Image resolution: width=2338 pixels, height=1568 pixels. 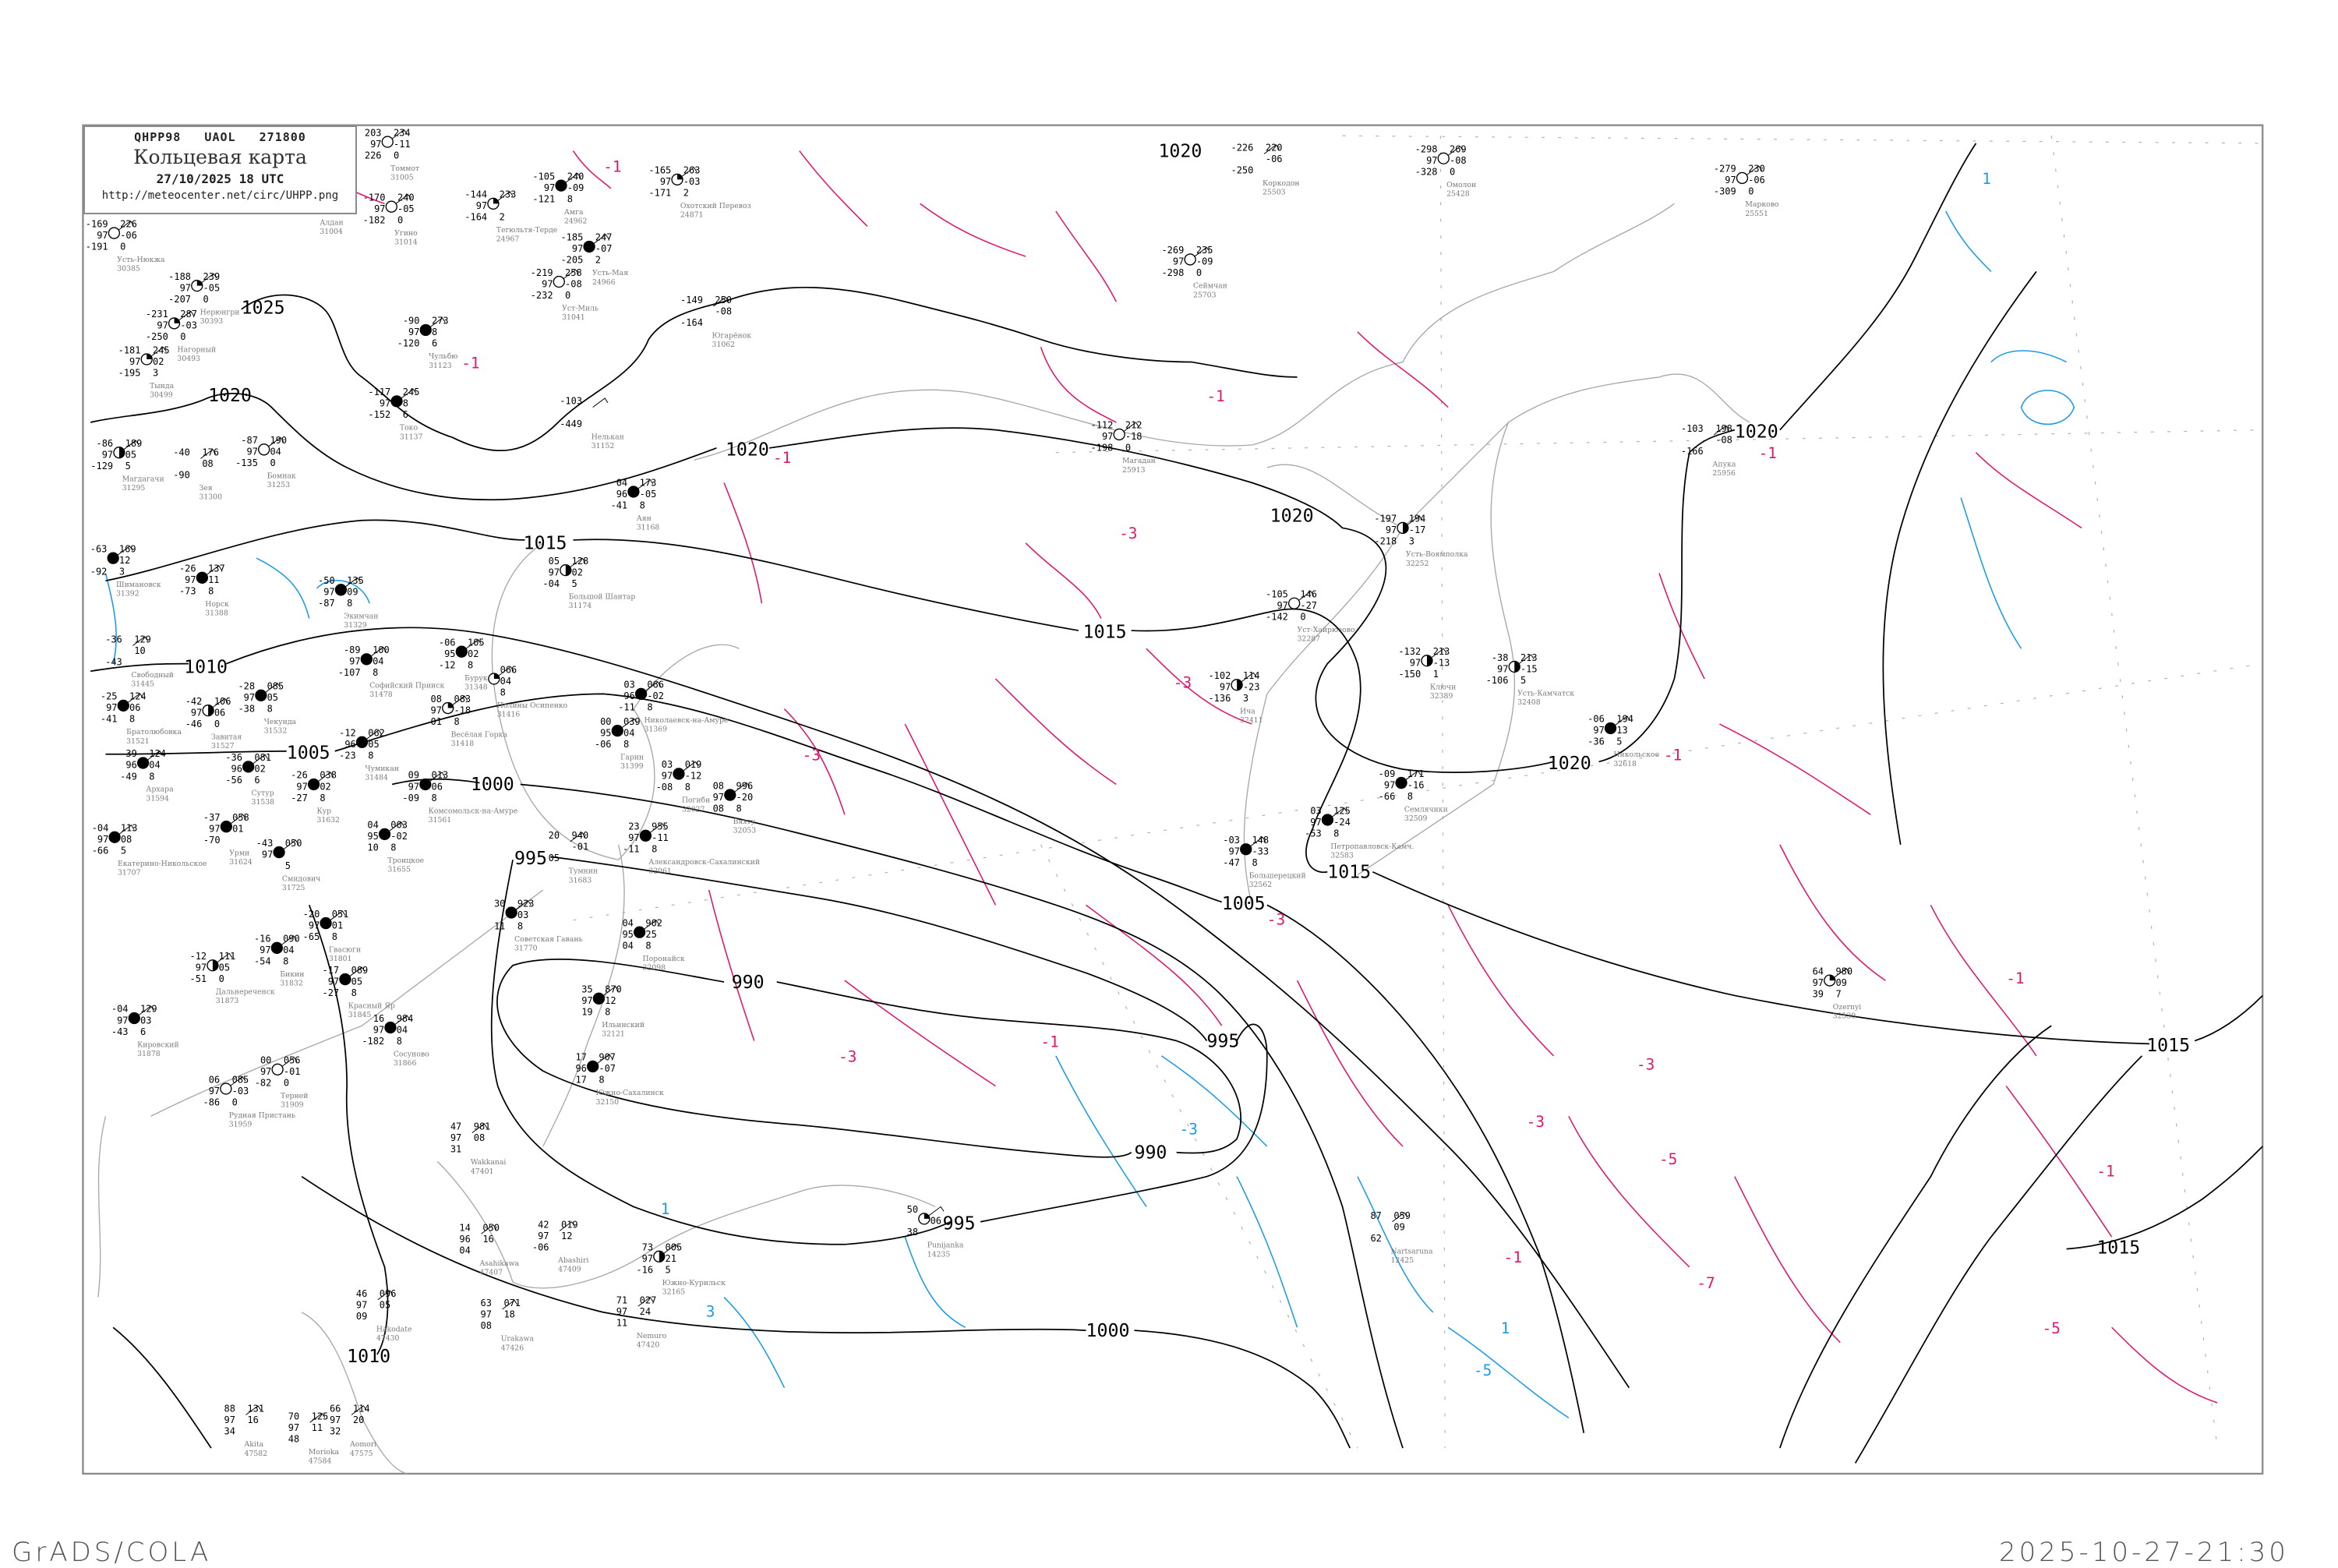 I want to click on station-id: 31300, so click(x=210, y=497).